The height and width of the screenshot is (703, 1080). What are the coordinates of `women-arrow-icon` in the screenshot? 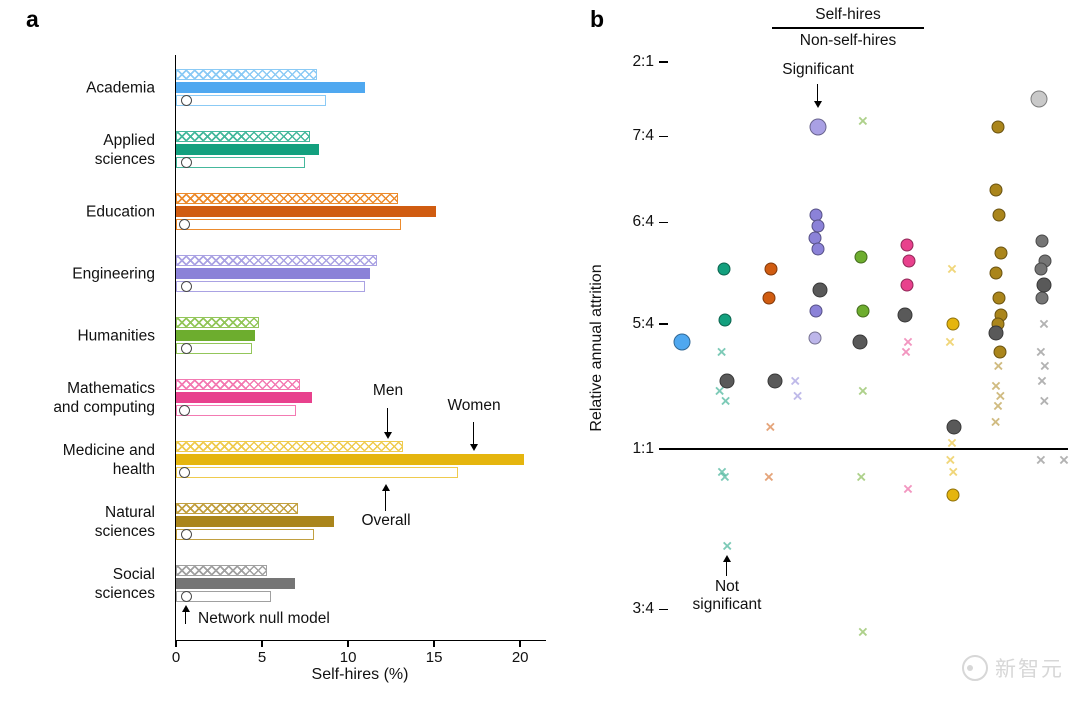 It's located at (473, 436).